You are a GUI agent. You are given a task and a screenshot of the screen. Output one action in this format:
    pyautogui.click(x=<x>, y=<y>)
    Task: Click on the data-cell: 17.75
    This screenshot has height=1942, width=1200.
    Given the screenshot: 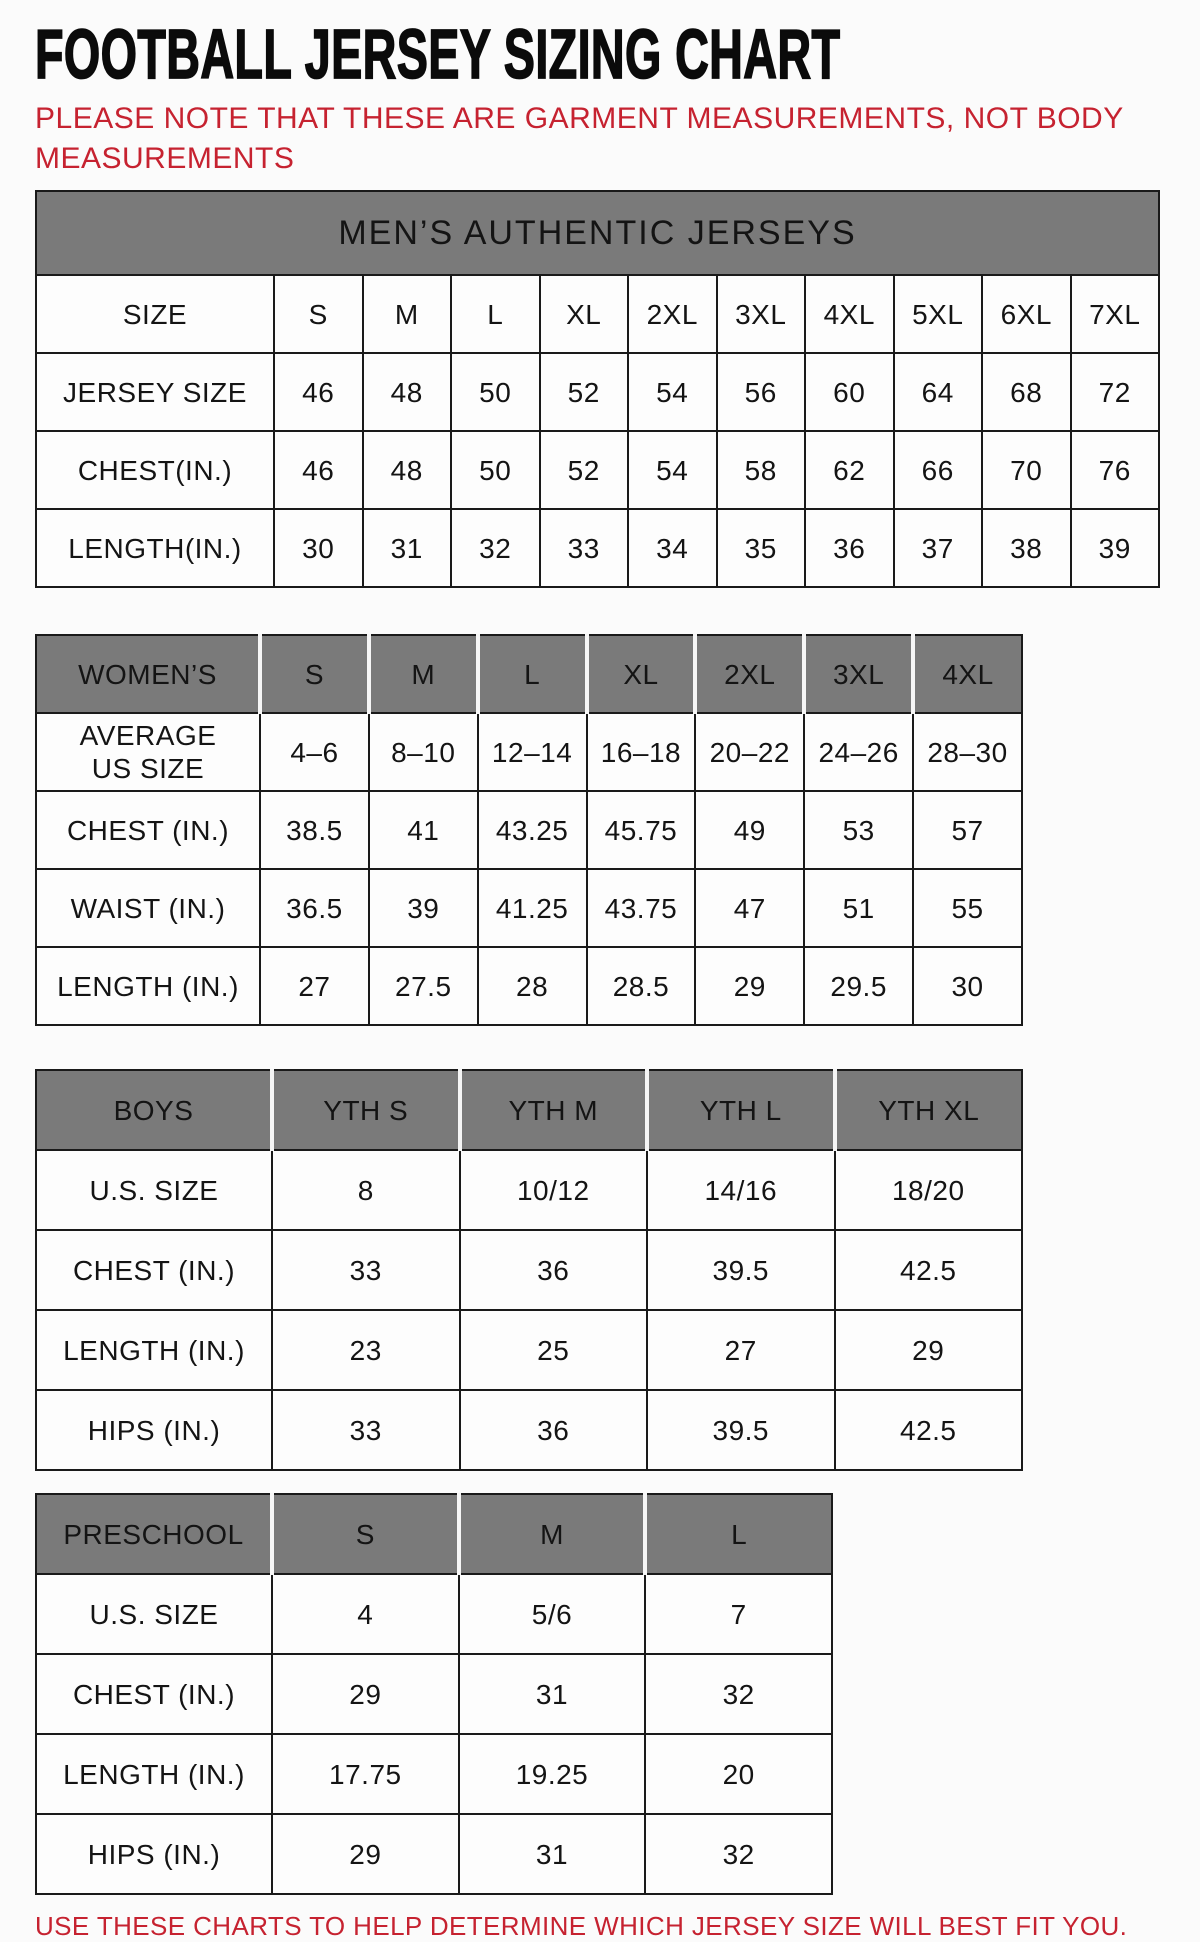 What is the action you would take?
    pyautogui.click(x=365, y=1774)
    